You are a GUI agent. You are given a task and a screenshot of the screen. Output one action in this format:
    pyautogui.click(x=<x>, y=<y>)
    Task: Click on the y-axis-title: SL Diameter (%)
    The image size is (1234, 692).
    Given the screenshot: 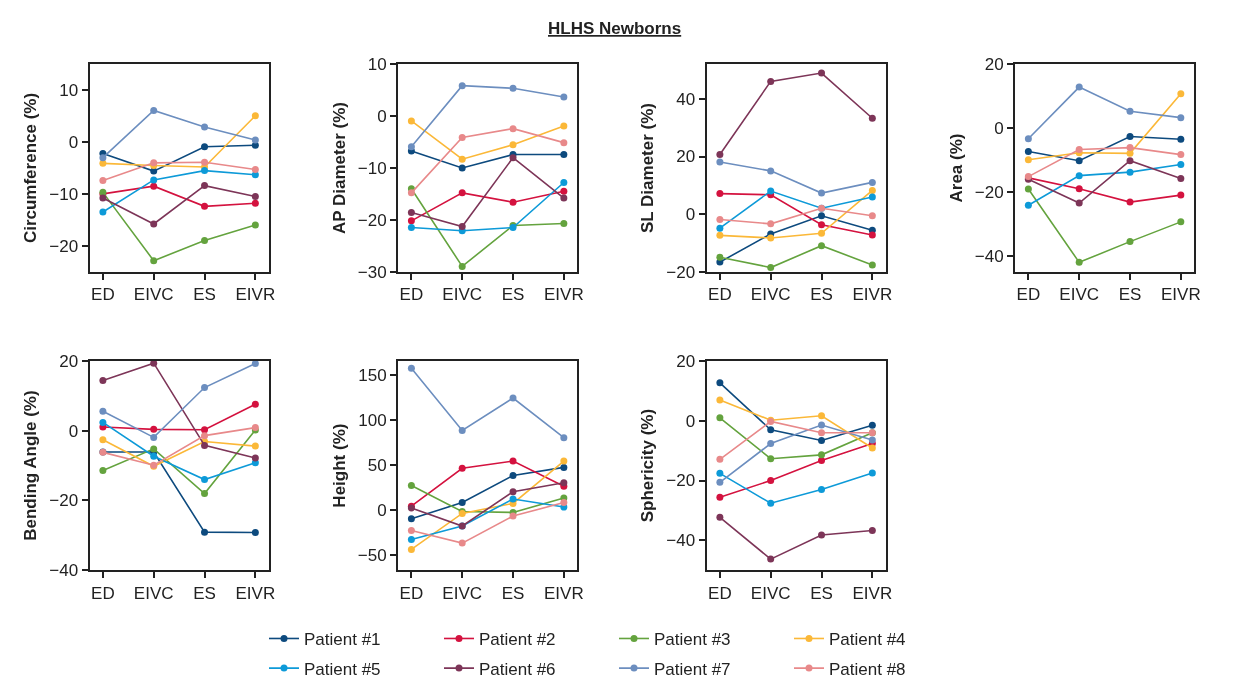 What is the action you would take?
    pyautogui.click(x=648, y=168)
    